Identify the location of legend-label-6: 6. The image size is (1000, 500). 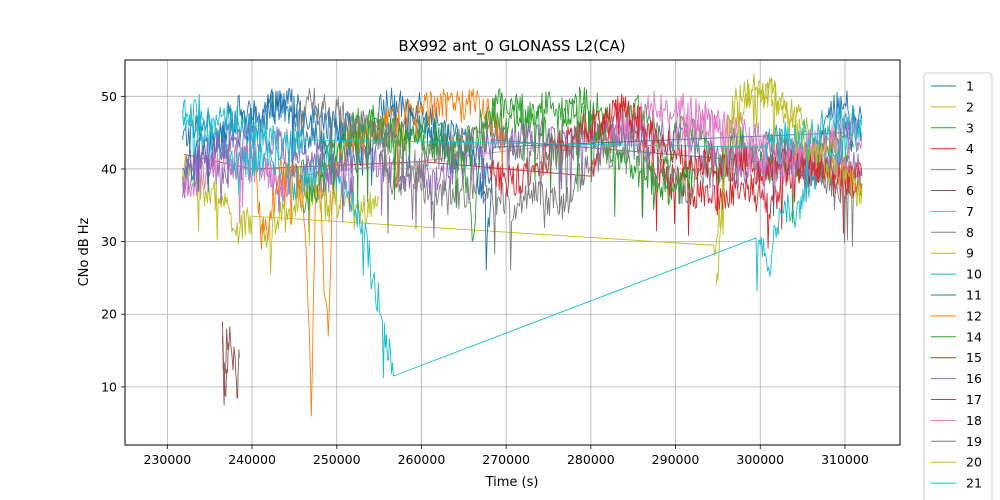
(970, 190).